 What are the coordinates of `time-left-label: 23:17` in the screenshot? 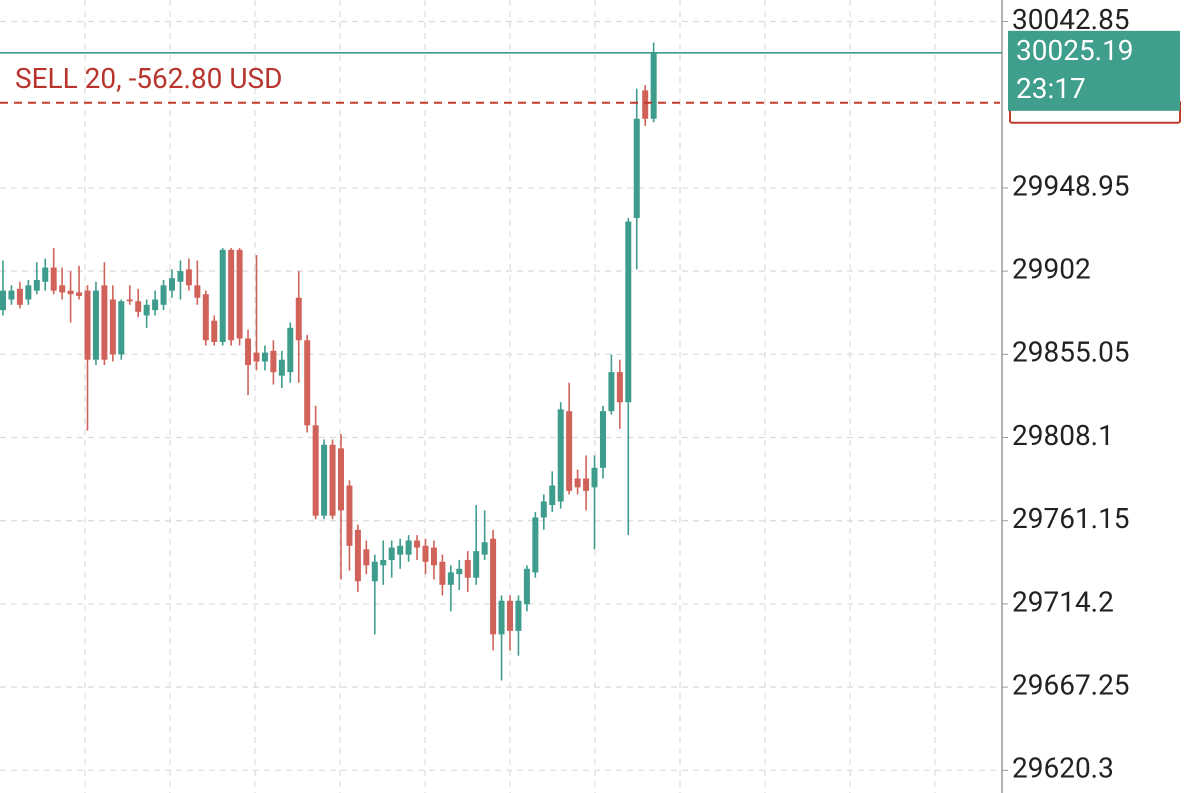 It's located at (1051, 88).